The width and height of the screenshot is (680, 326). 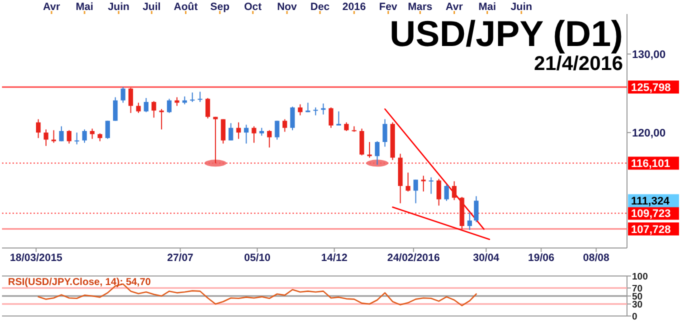 I want to click on y-tick-label: 100, so click(x=640, y=276).